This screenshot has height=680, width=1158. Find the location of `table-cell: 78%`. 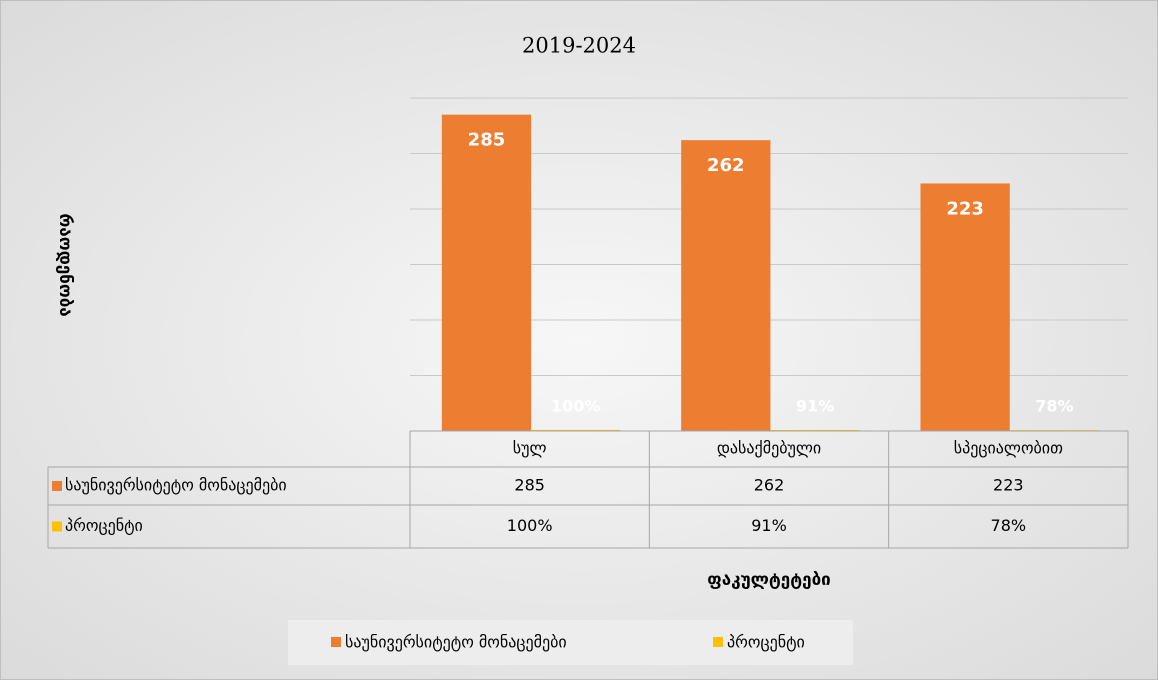

table-cell: 78% is located at coordinates (1009, 525).